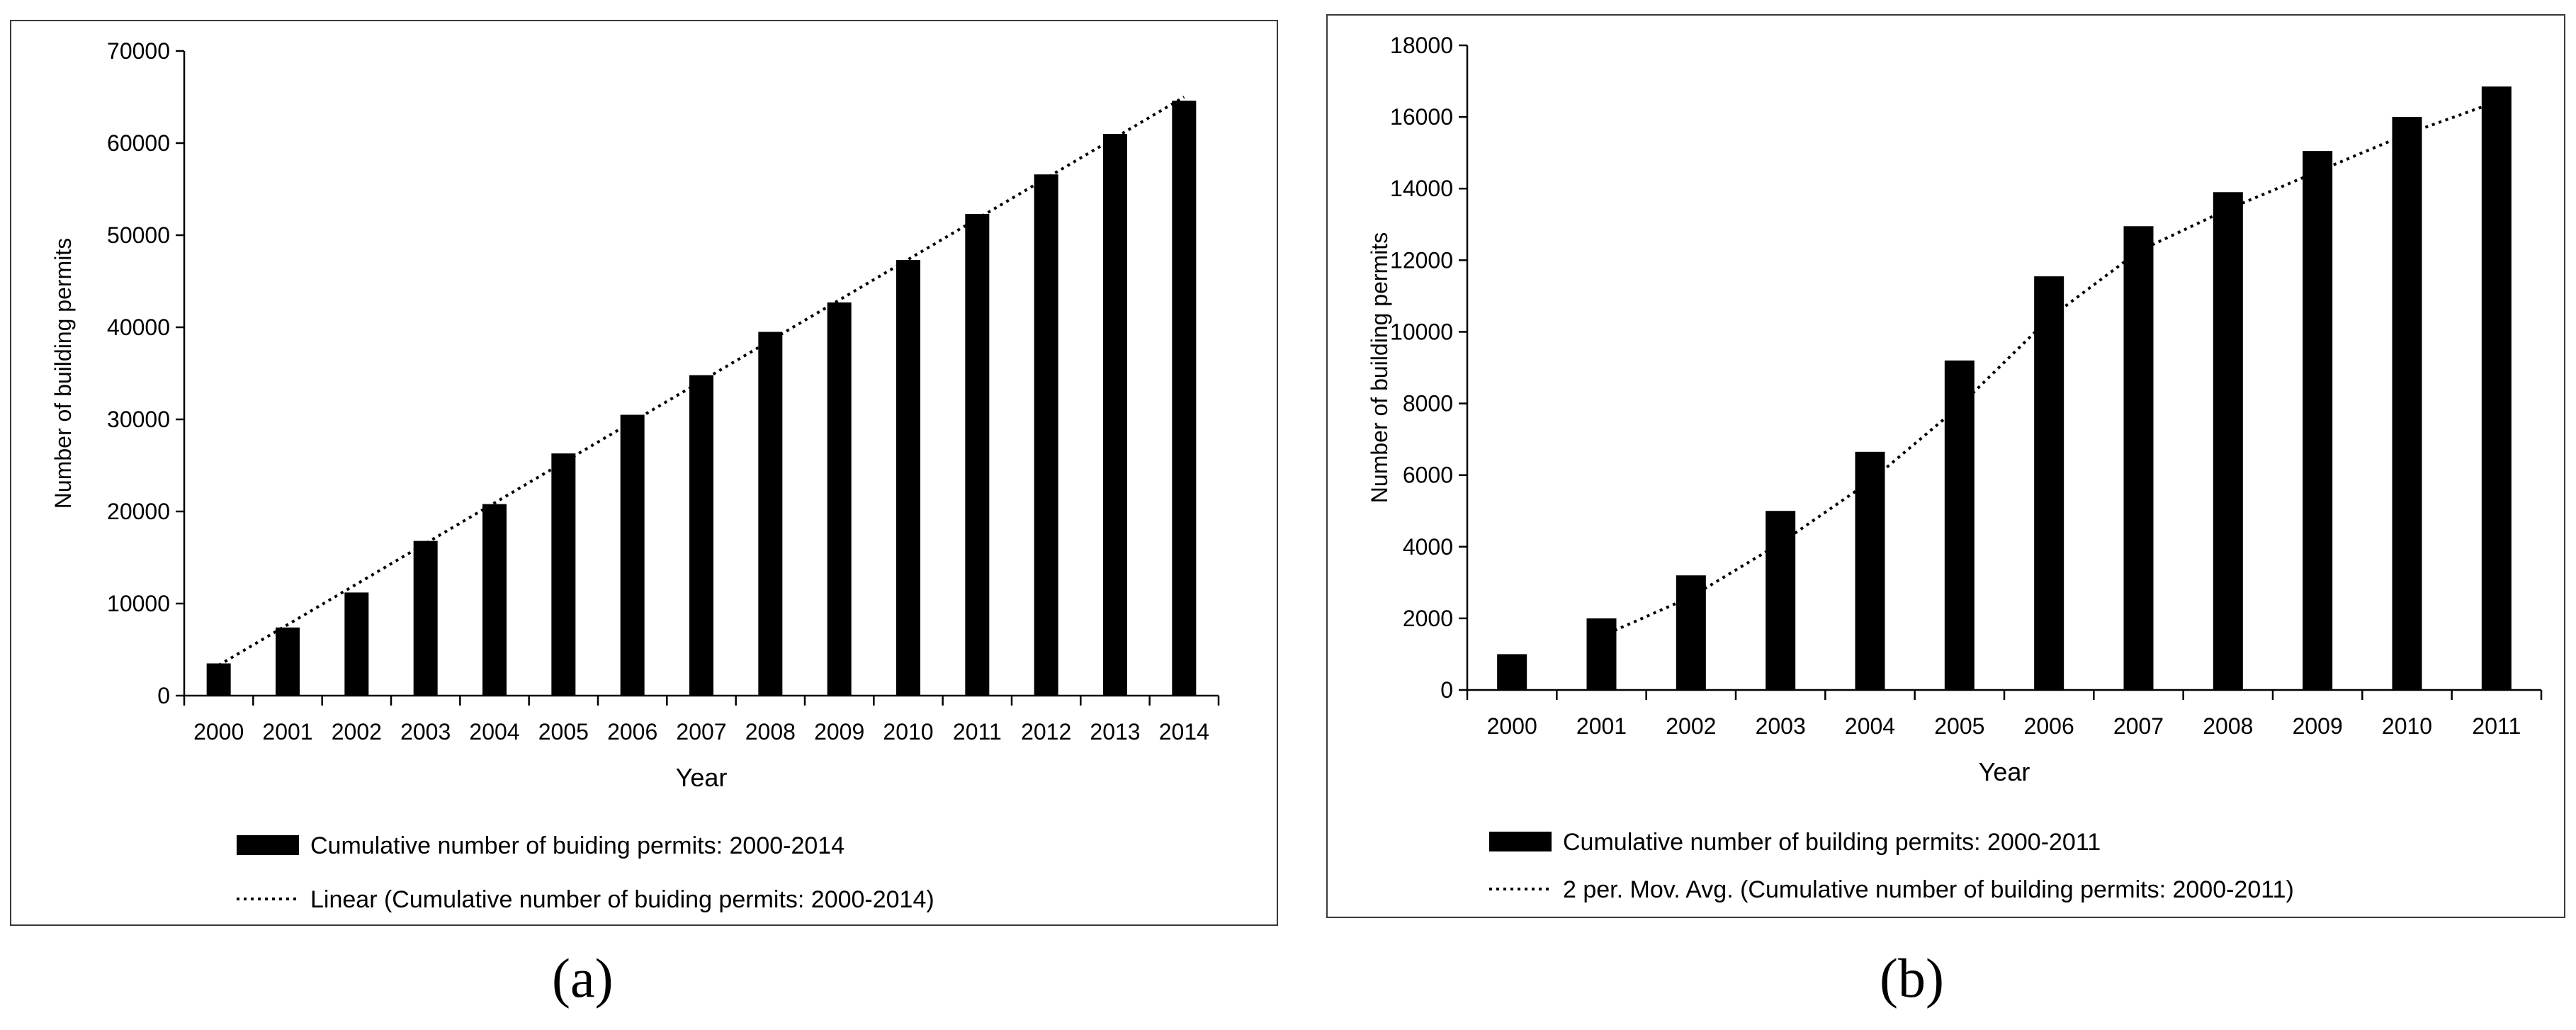  I want to click on y-tick-label: 70000, so click(138, 51).